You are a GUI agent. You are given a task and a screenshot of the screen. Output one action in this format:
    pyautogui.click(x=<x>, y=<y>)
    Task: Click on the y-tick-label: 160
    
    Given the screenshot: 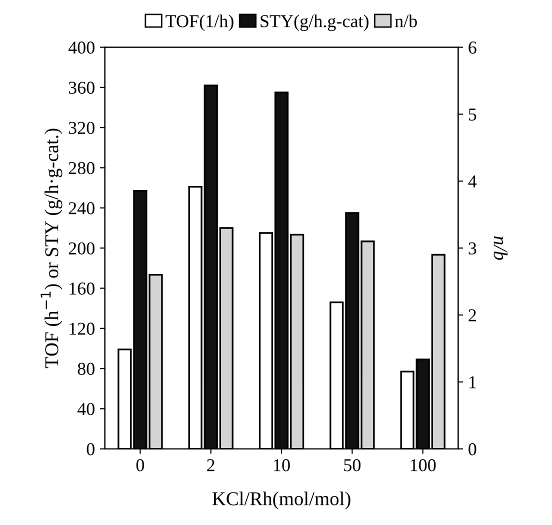 What is the action you would take?
    pyautogui.click(x=82, y=288)
    